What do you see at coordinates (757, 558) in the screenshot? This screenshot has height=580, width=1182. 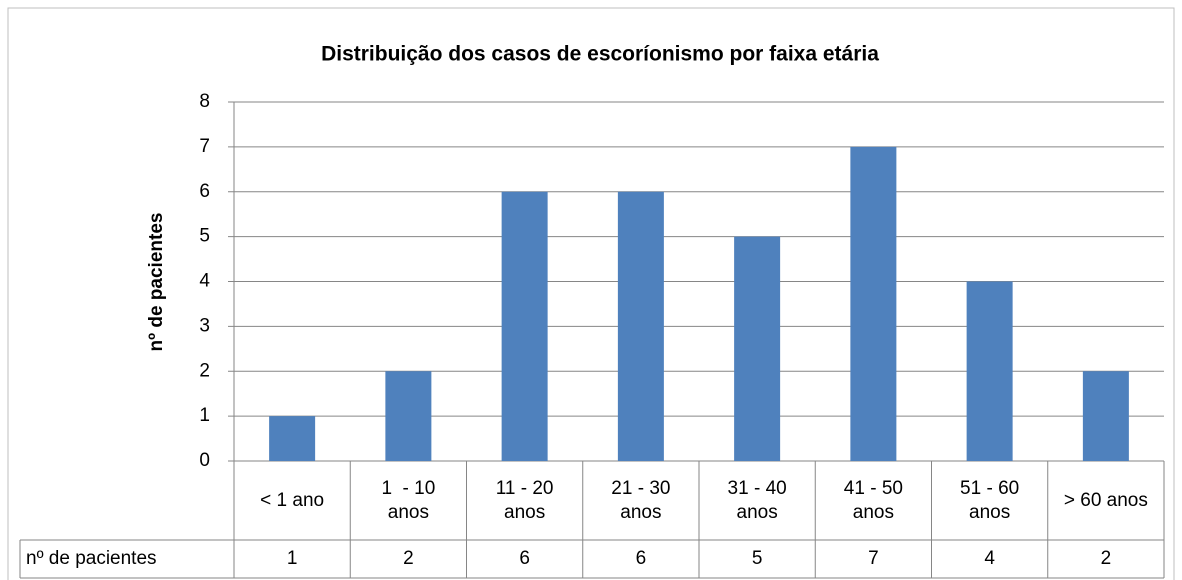 I see `table-value: 5` at bounding box center [757, 558].